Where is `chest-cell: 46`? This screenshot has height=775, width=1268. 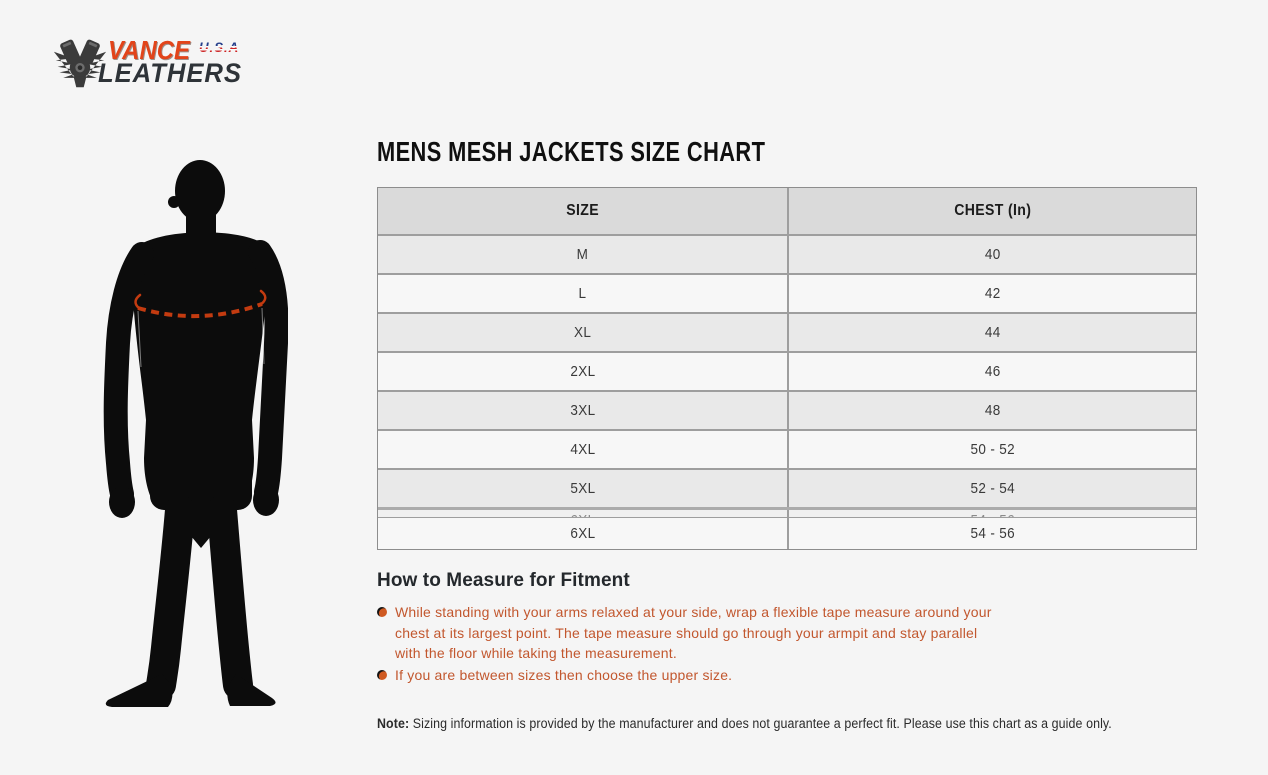
chest-cell: 46 is located at coordinates (991, 371).